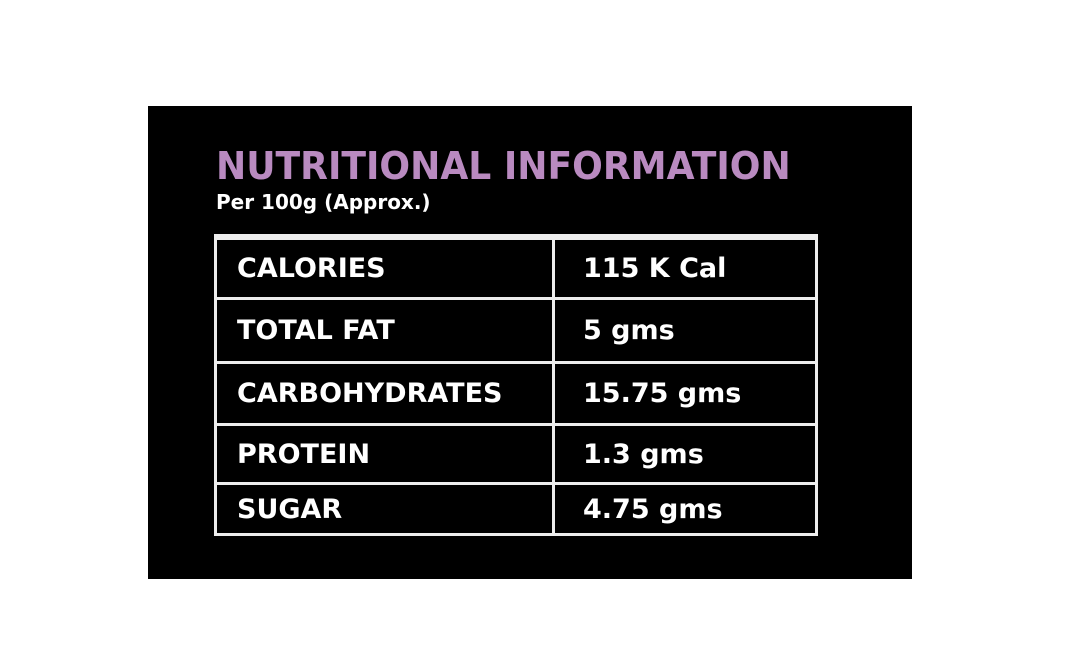 Image resolution: width=1068 pixels, height=671 pixels. I want to click on table-row: SUGAR 4.75 gms, so click(516, 507).